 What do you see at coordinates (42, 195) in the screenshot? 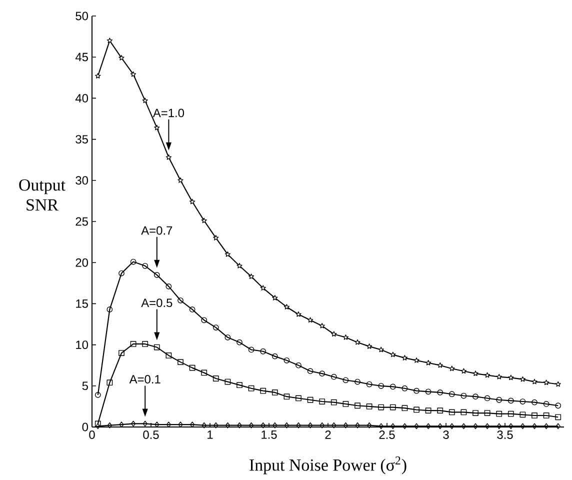
I see `y-axis-title: Output SNR` at bounding box center [42, 195].